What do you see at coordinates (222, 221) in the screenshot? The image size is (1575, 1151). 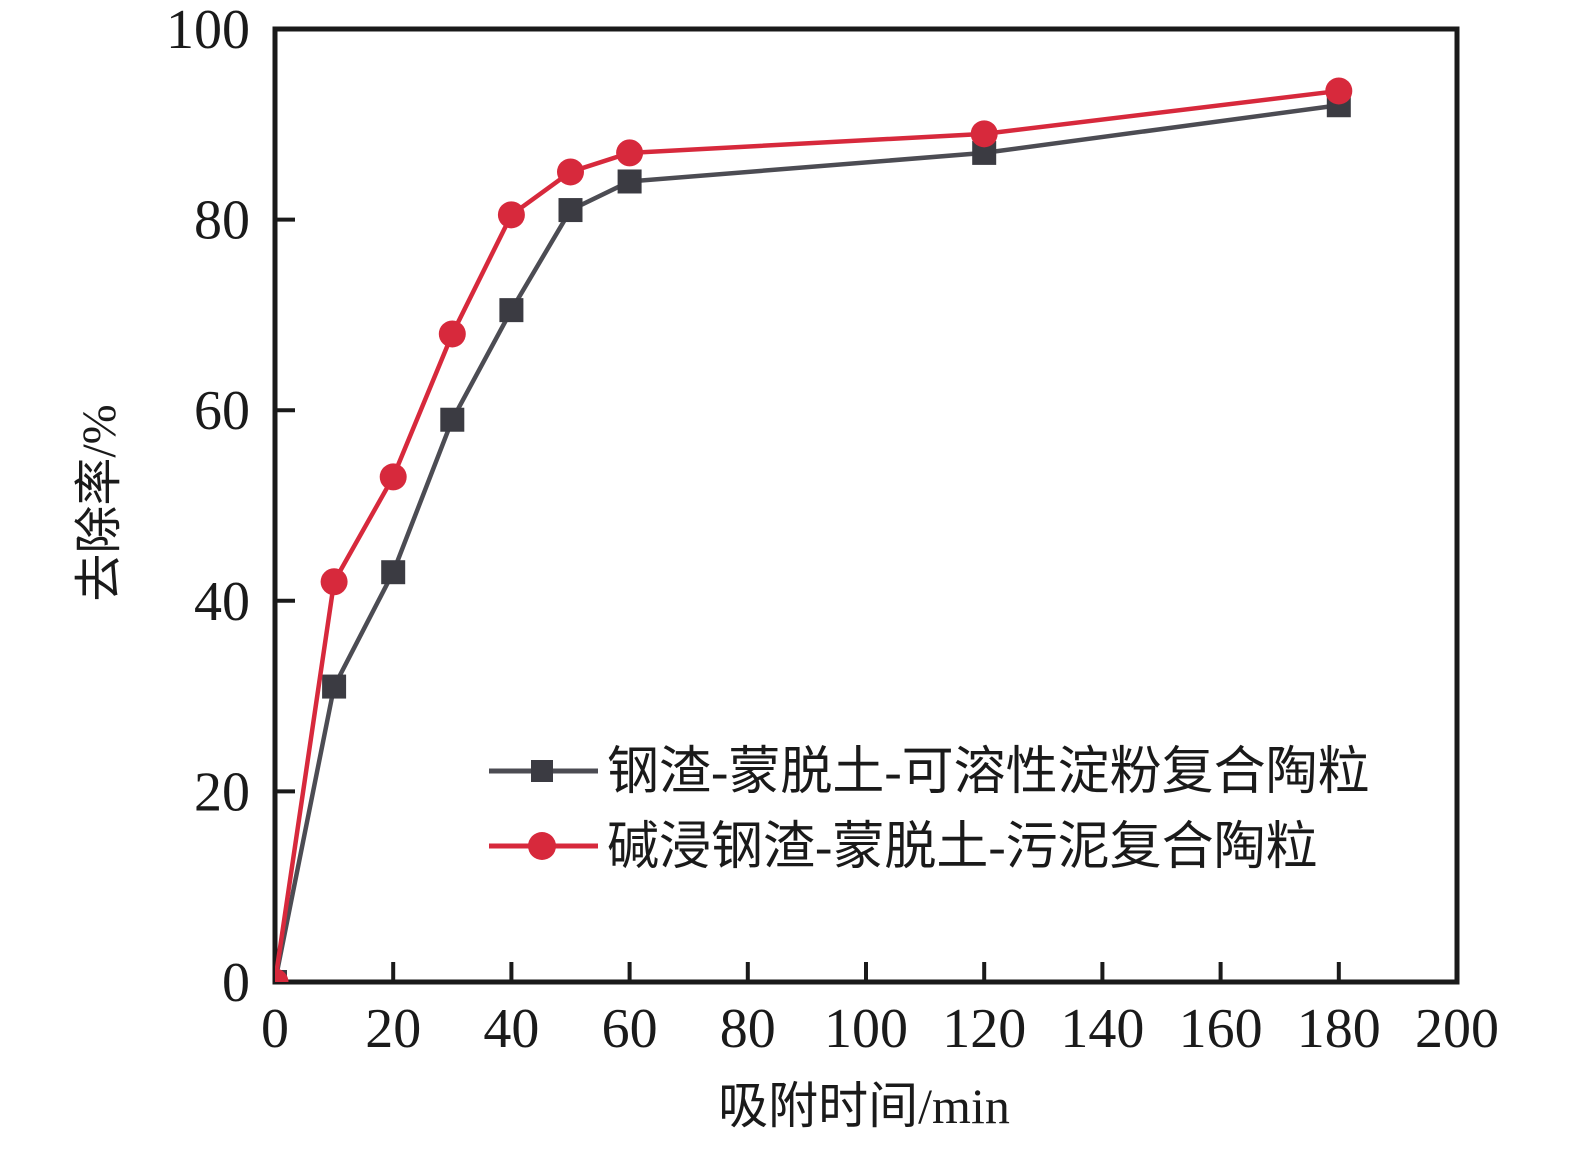 I see `y-tick-label: 80` at bounding box center [222, 221].